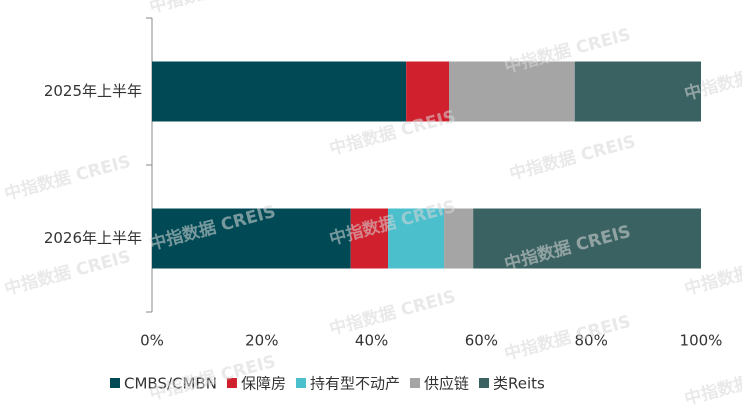  Describe the element at coordinates (371, 341) in the screenshot. I see `x-tick-label: 40%` at that location.